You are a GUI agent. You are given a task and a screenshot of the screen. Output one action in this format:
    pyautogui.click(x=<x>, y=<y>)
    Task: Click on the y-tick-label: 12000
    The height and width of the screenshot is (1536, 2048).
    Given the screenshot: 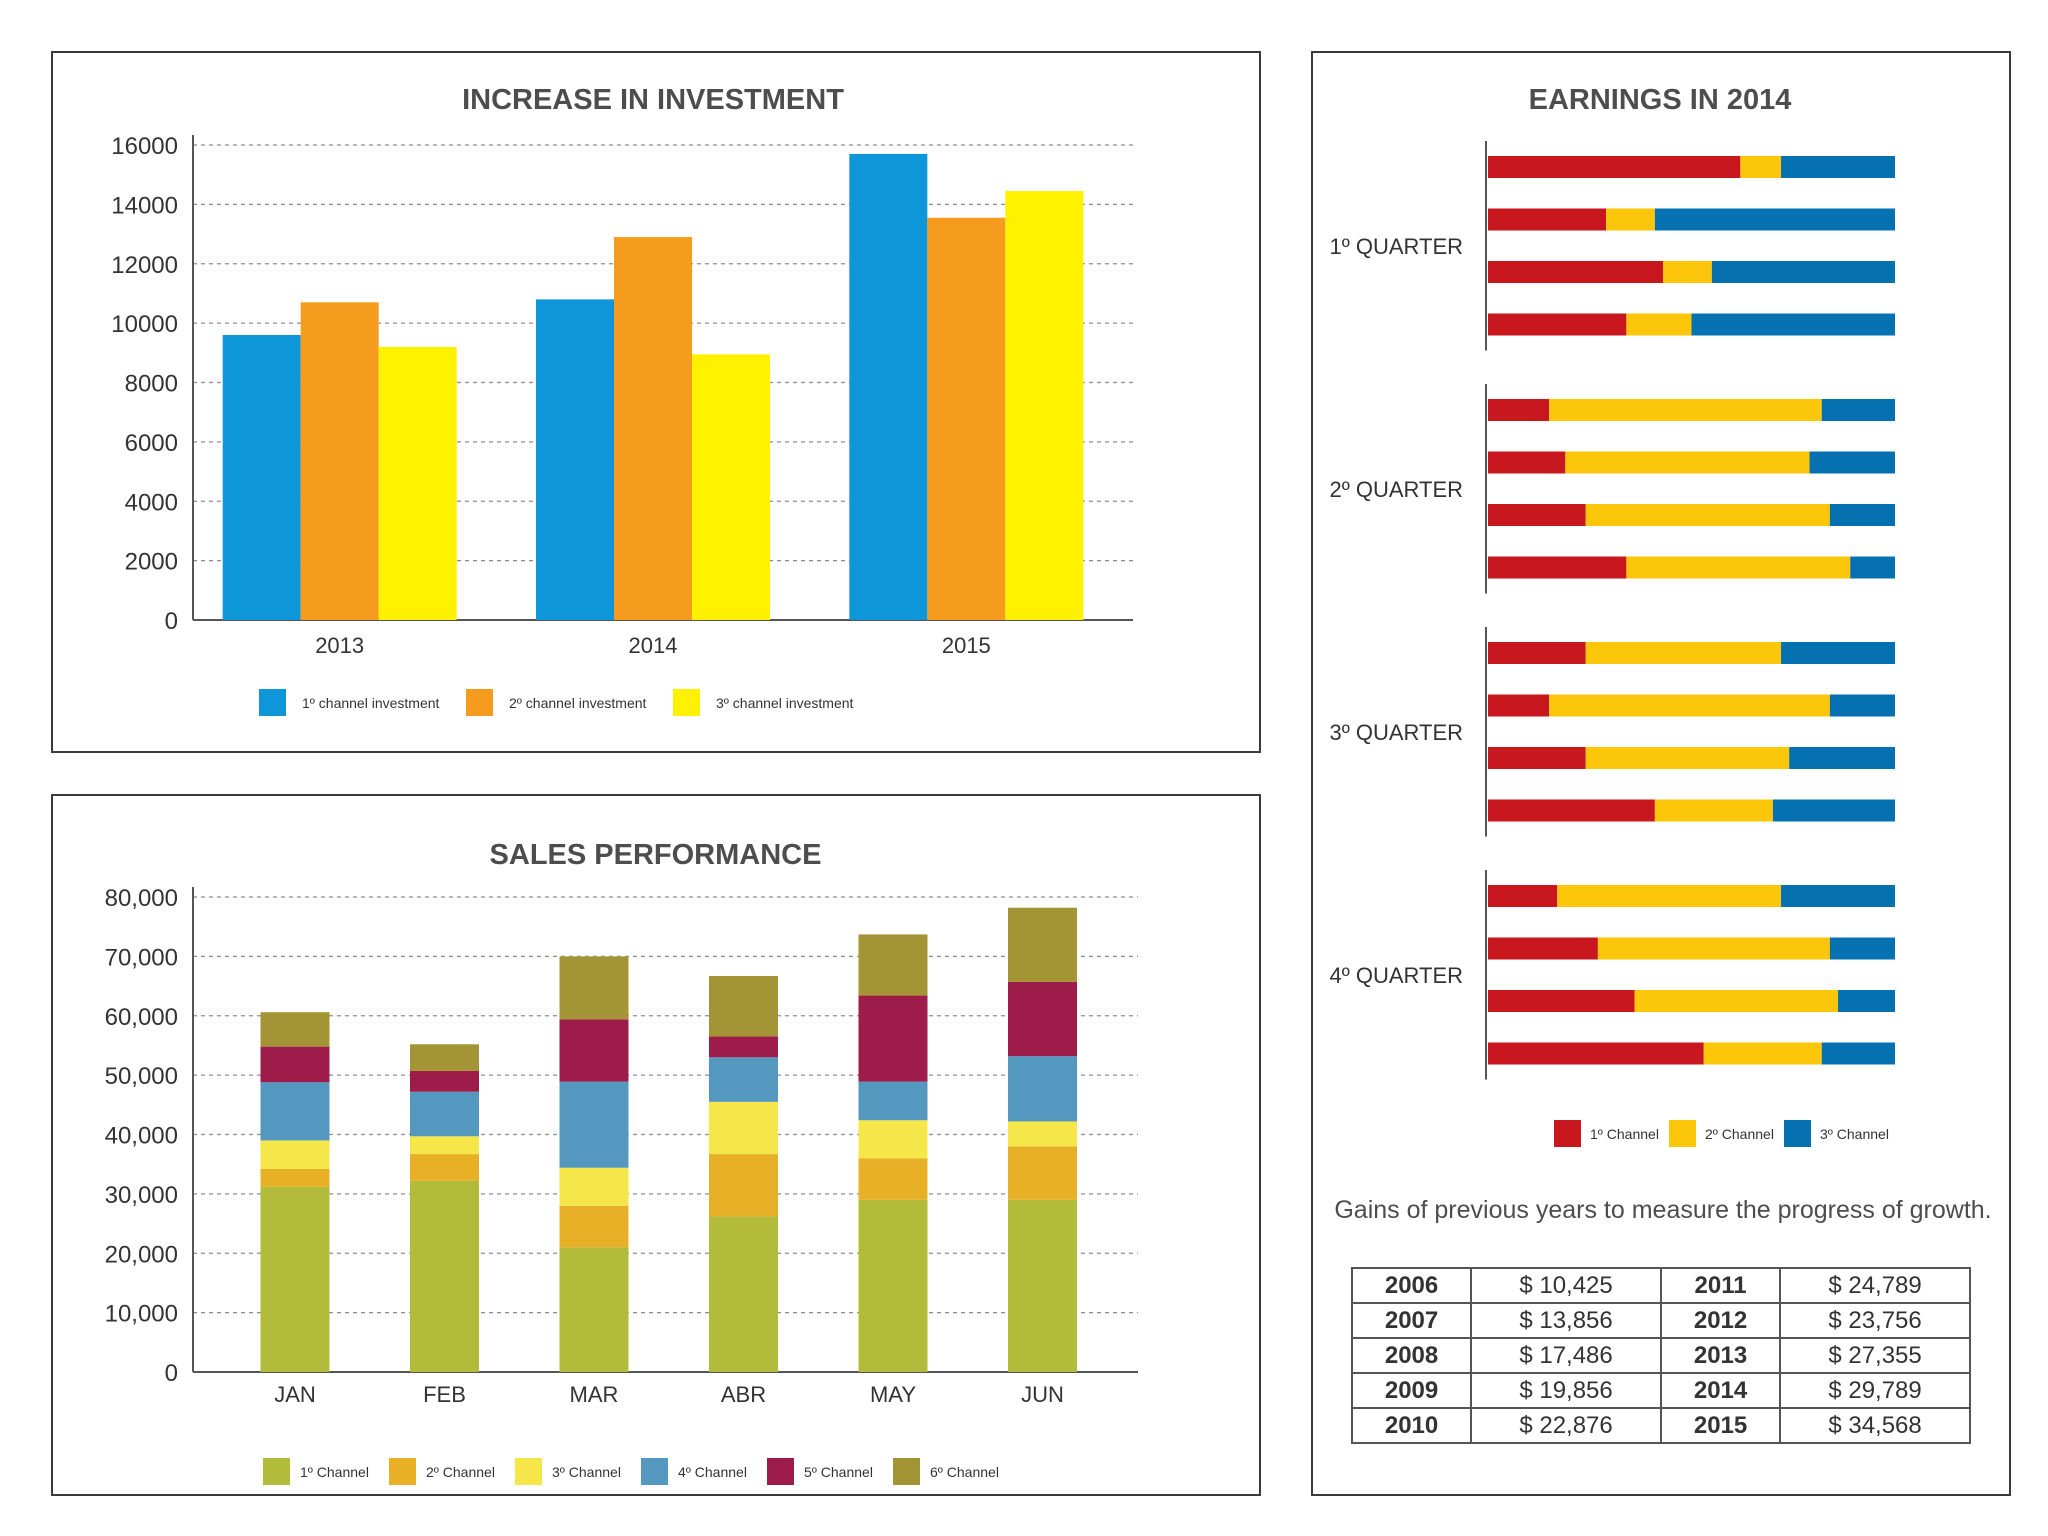 What is the action you would take?
    pyautogui.click(x=144, y=265)
    